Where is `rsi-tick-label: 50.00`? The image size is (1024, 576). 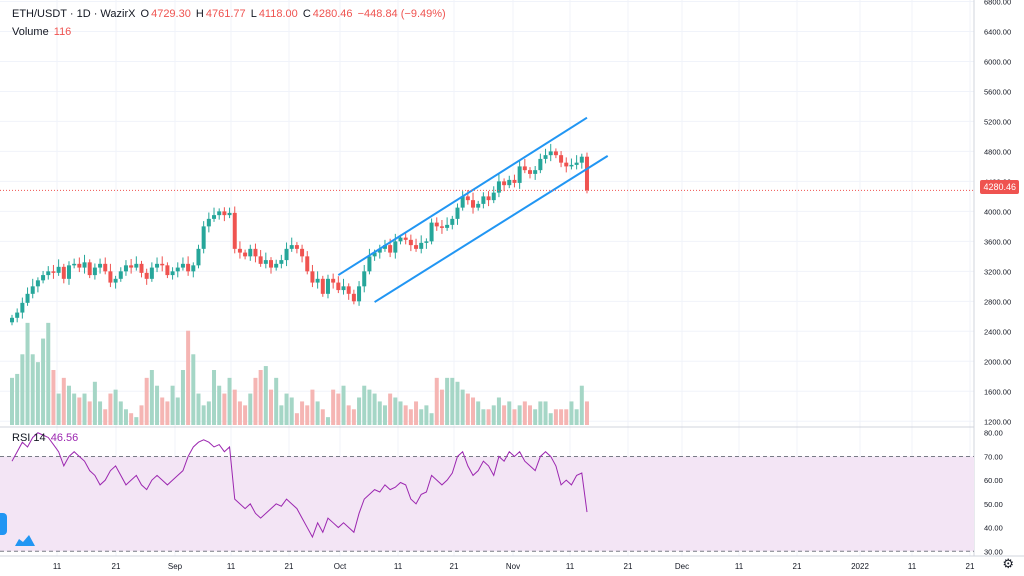 rsi-tick-label: 50.00 is located at coordinates (993, 504).